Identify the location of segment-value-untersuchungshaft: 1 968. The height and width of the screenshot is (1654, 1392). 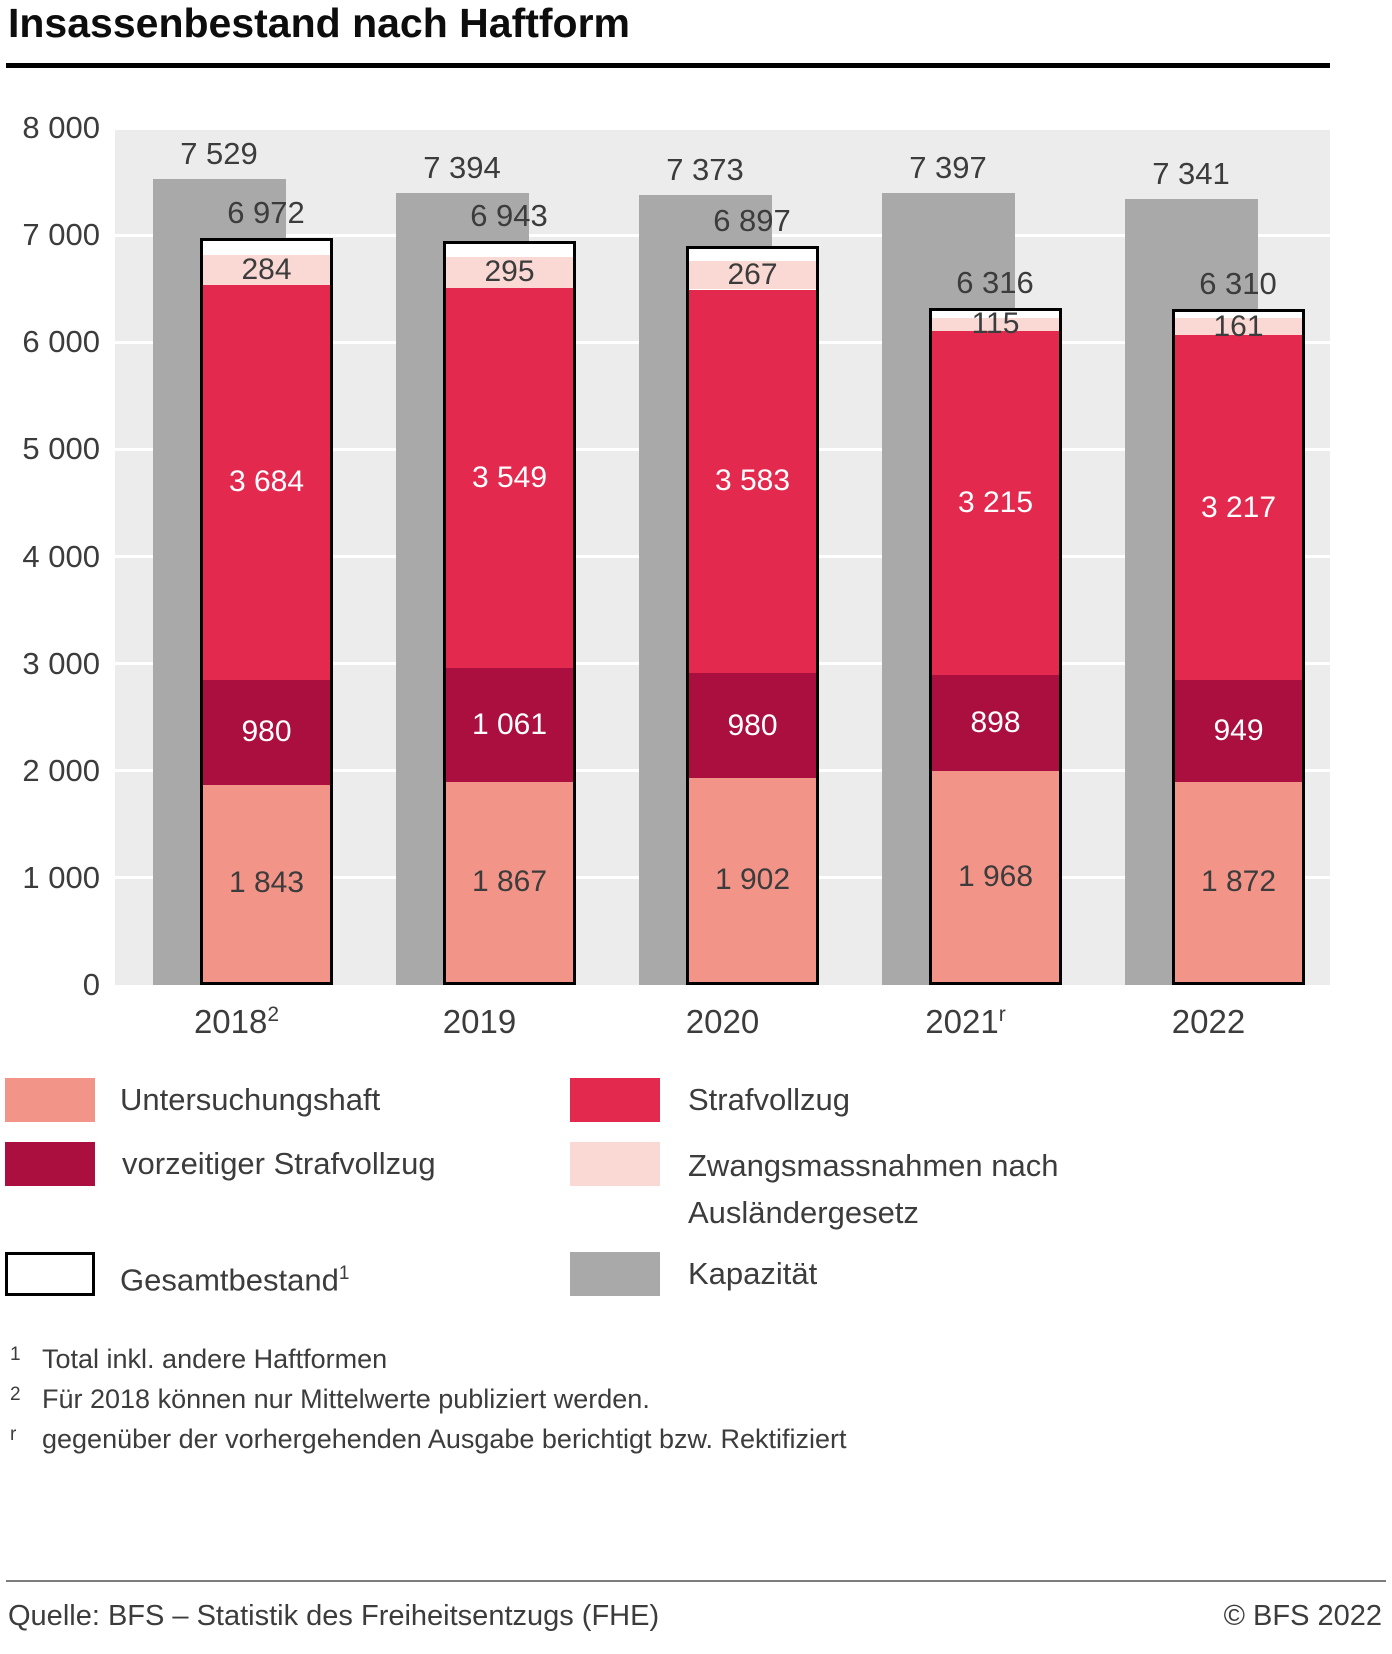
(995, 876).